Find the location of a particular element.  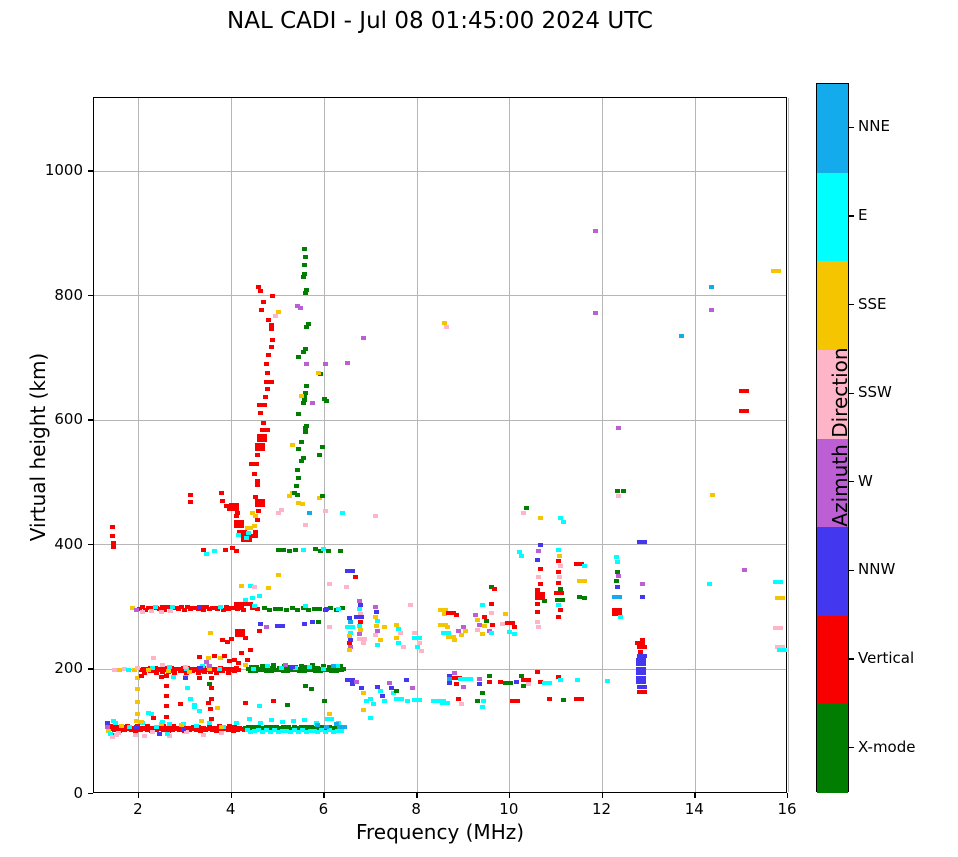

data-point-NNE is located at coordinates (616, 597).